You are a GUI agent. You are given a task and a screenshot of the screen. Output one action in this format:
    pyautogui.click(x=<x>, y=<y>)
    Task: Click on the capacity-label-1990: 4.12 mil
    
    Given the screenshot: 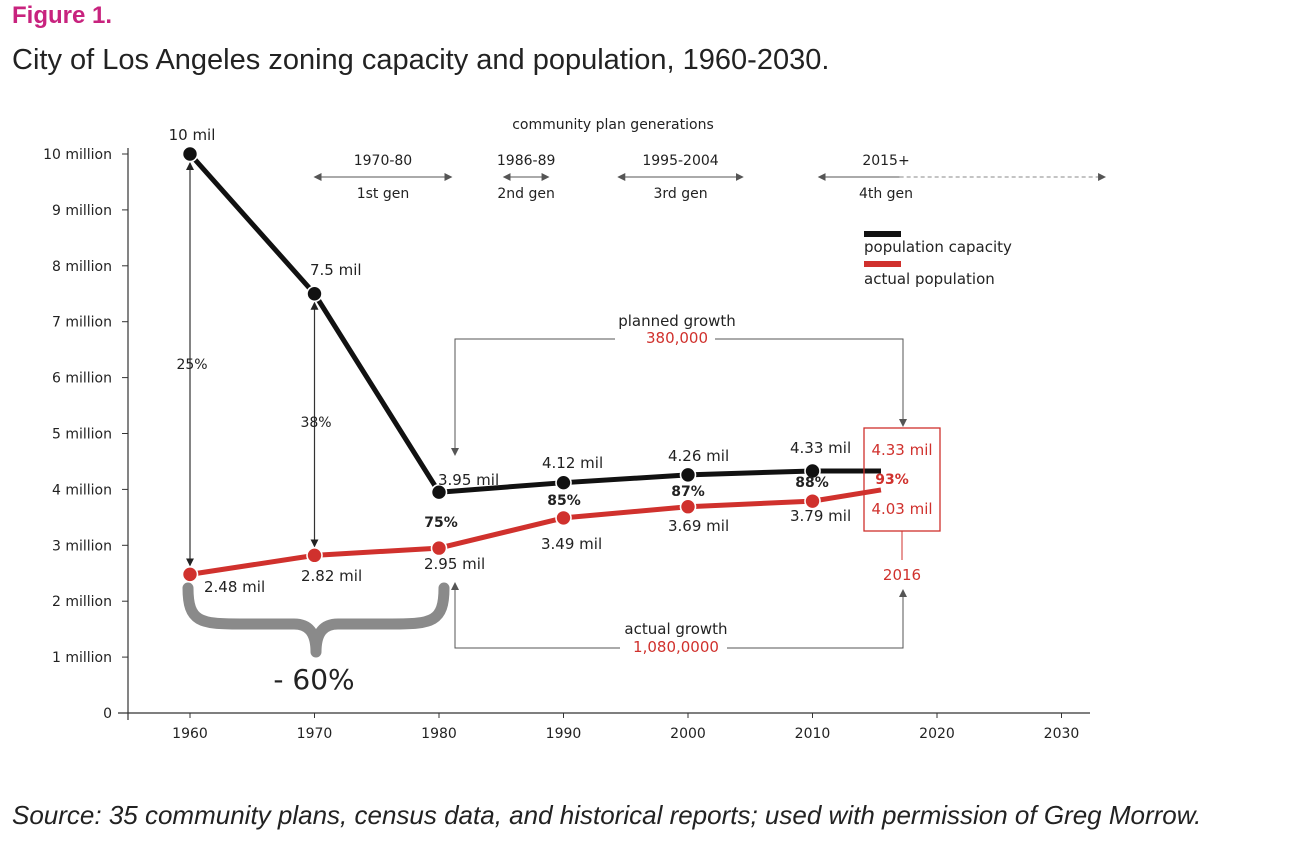 What is the action you would take?
    pyautogui.click(x=572, y=463)
    